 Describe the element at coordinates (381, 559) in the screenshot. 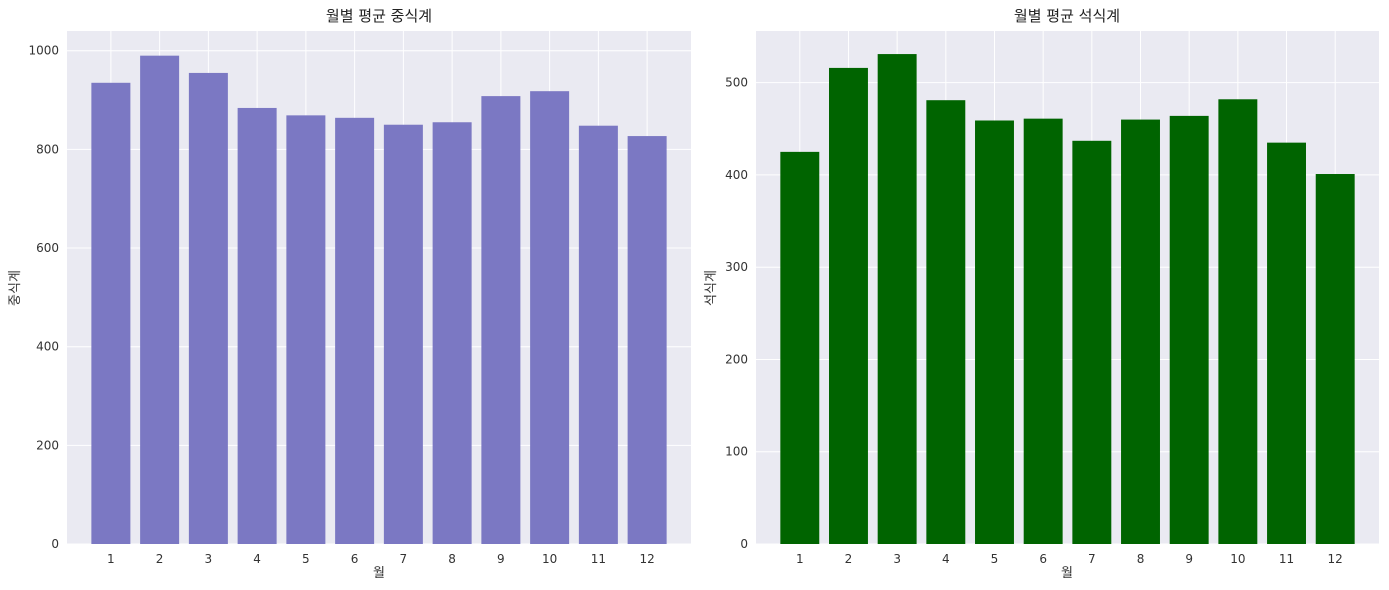

I see `lunch-x-ticks: 1 2 3 4 5 6 7 8 9 10 11 12` at that location.